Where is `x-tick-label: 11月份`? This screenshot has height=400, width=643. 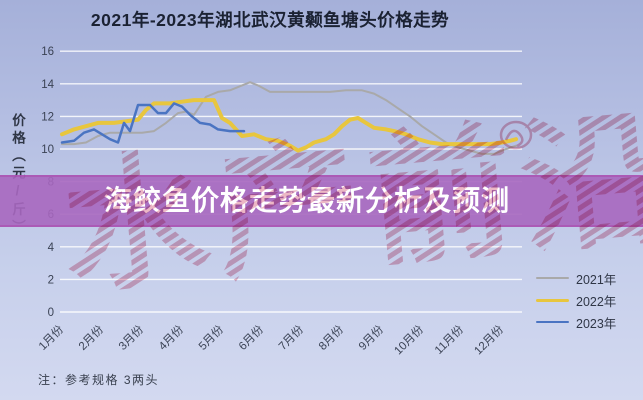 x-tick-label: 11月份 is located at coordinates (449, 340).